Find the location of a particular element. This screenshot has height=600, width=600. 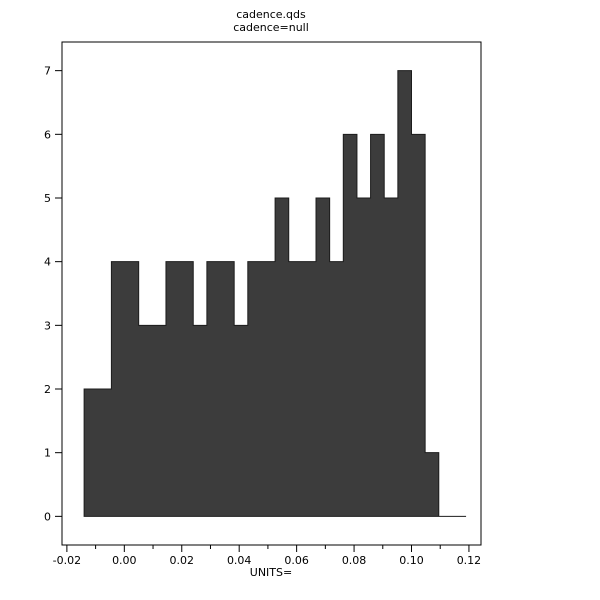

x-axis-tick-label: 0.08 is located at coordinates (354, 560).